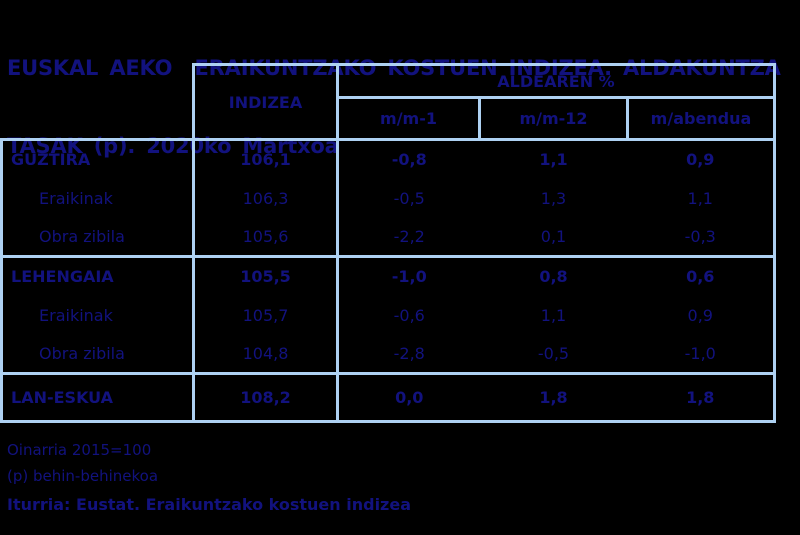  I want to click on cell-mm12: 1,8, so click(553, 397).